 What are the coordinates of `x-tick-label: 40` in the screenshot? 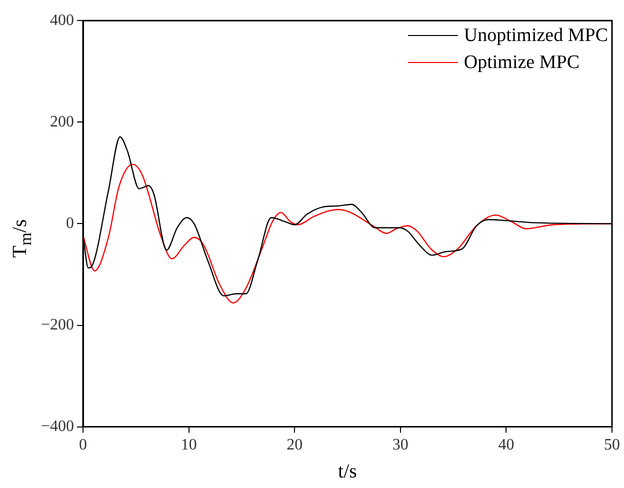 It's located at (506, 445).